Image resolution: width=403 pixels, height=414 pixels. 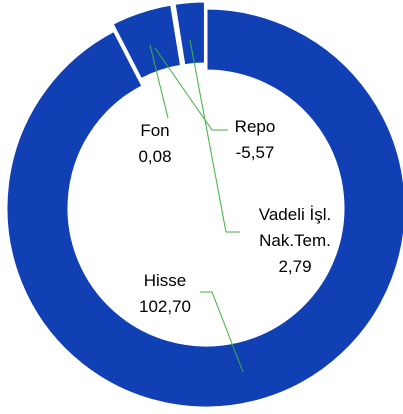 What do you see at coordinates (165, 294) in the screenshot?
I see `data-label: Hisse 102,70` at bounding box center [165, 294].